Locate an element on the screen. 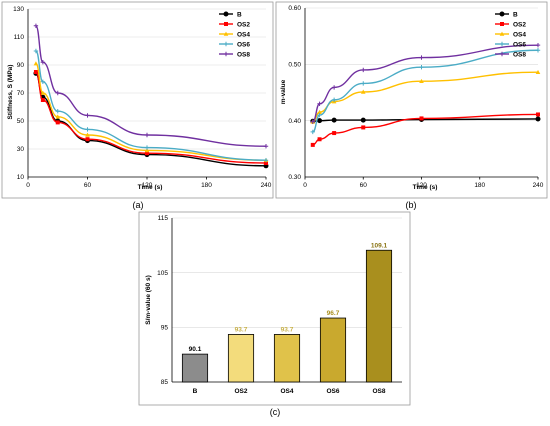 This screenshot has height=426, width=550. b-series-line-os8 is located at coordinates (425, 83).